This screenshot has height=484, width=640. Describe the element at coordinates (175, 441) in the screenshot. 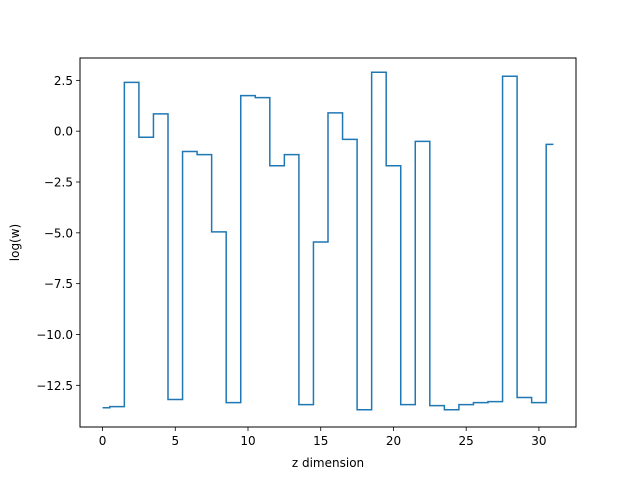

I see `x-tick-label: 5` at that location.